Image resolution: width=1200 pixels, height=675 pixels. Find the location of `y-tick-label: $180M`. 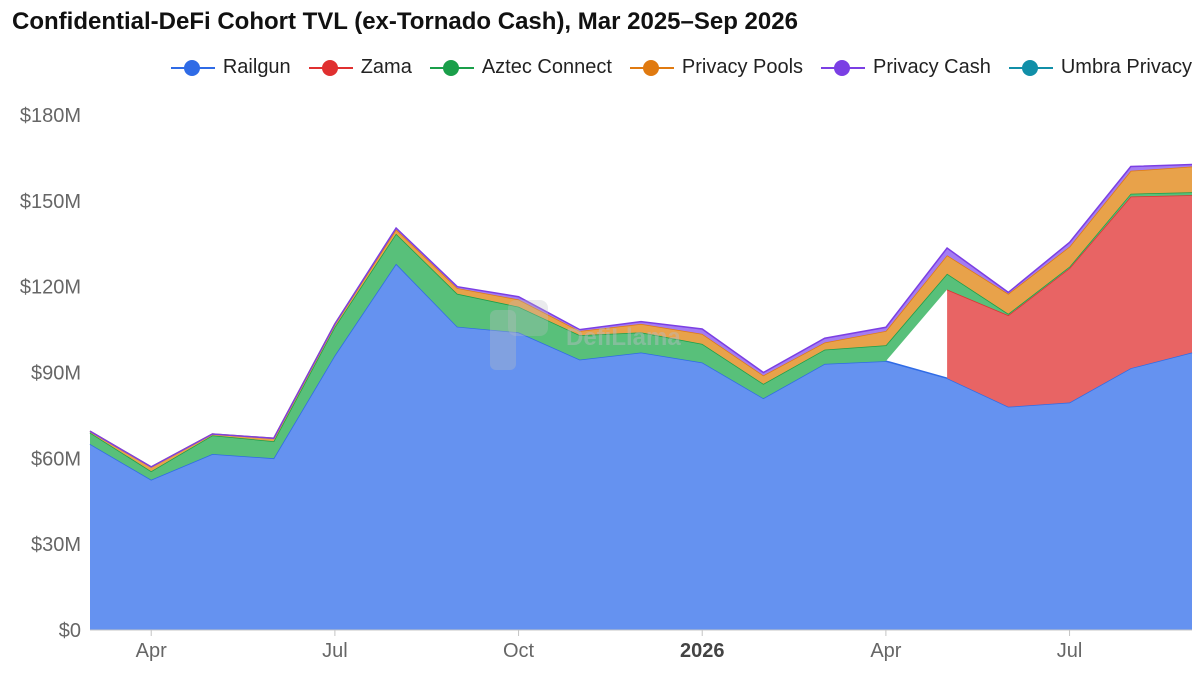

y-tick-label: $180M is located at coordinates (50, 116).